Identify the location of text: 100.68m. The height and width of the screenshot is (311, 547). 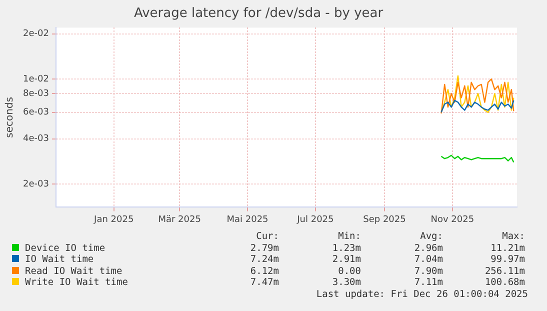
(504, 282).